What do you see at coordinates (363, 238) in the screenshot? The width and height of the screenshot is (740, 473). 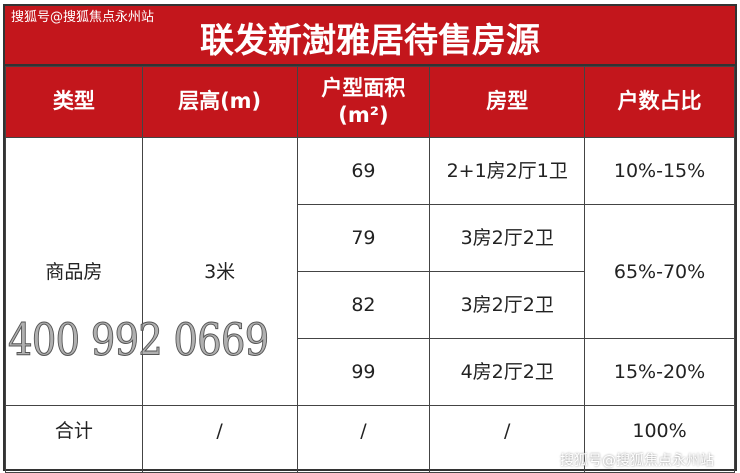 I see `cell-area: 79` at bounding box center [363, 238].